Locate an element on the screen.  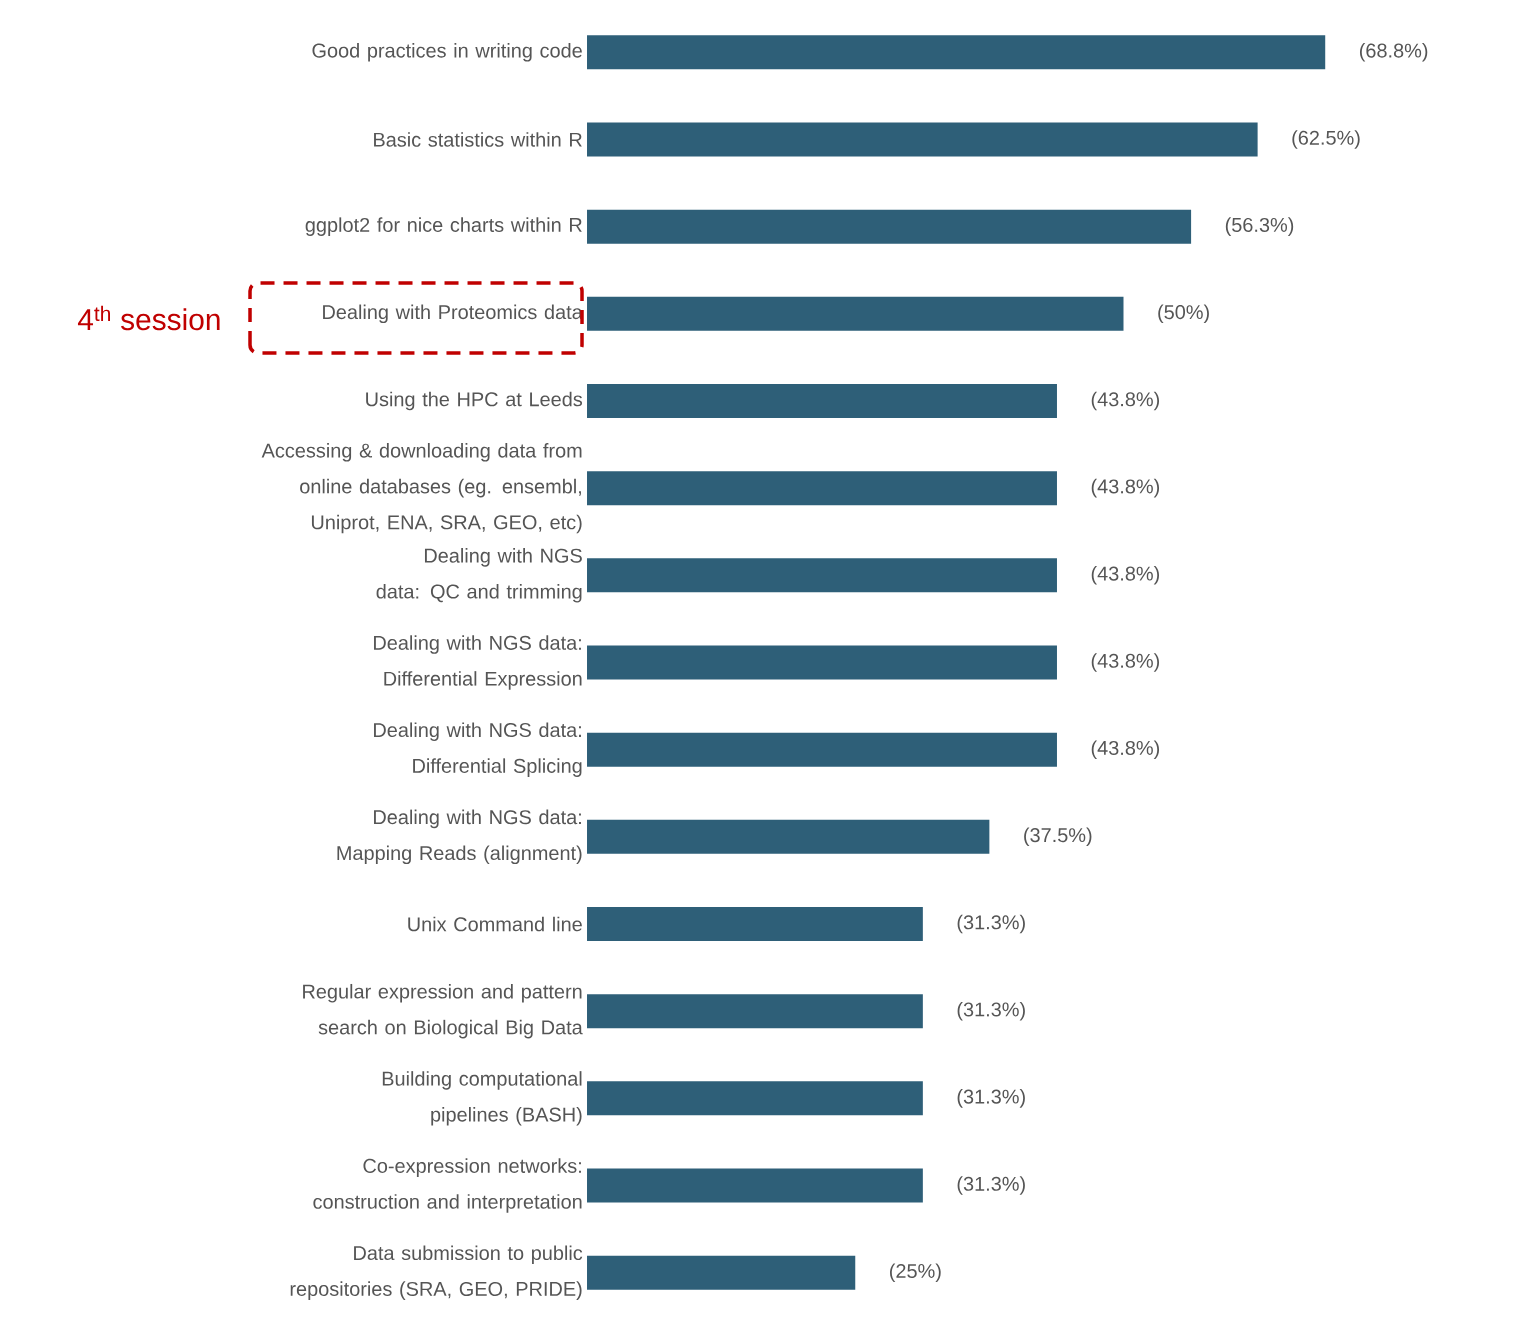
data-label: (37.5%) is located at coordinates (1058, 837).